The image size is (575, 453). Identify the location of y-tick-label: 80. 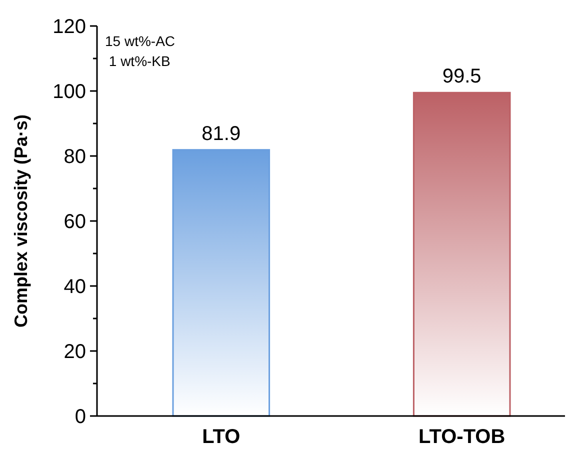
(75, 157).